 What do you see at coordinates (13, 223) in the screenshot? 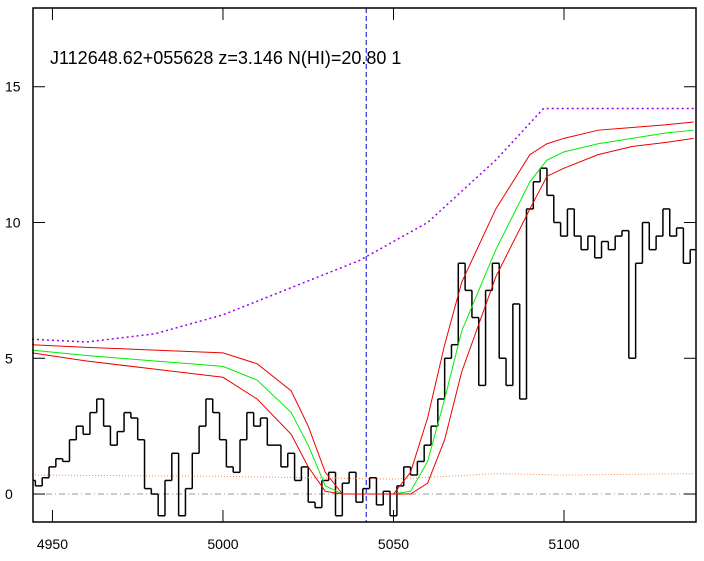
I see `y-tick-label: 10` at bounding box center [13, 223].